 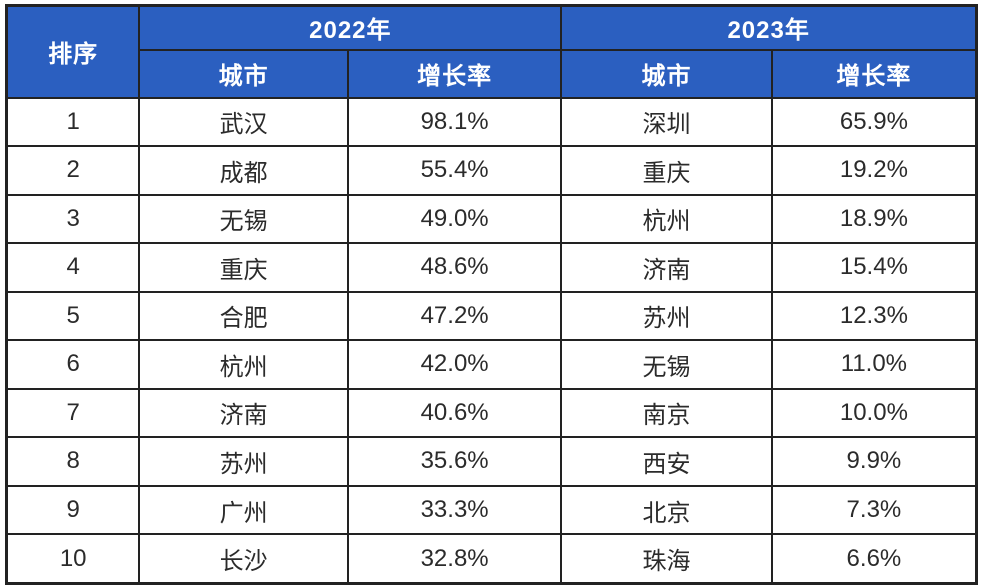 What do you see at coordinates (350, 27) in the screenshot?
I see `year-2022-header: 2022年` at bounding box center [350, 27].